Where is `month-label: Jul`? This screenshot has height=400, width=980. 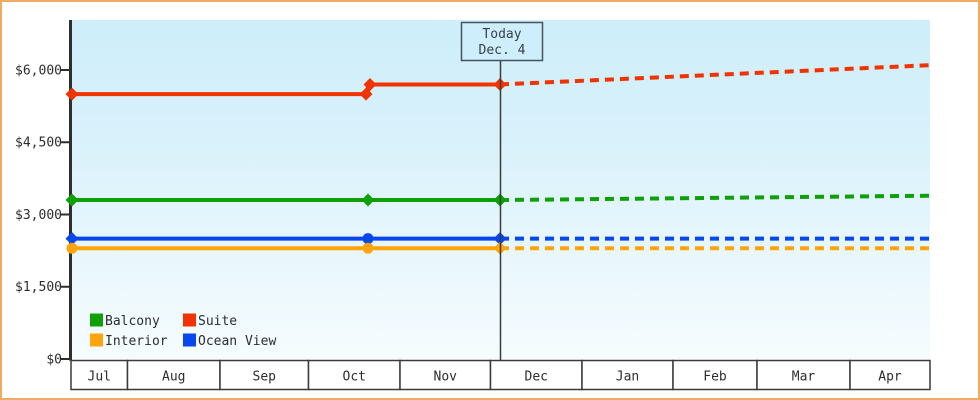
month-label: Jul is located at coordinates (99, 377).